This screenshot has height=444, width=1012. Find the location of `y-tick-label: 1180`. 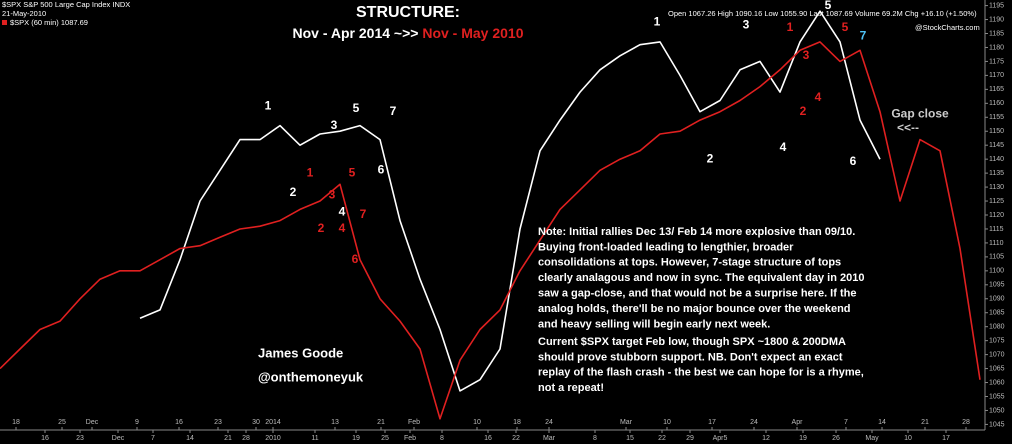

y-tick-label: 1180 is located at coordinates (996, 47).